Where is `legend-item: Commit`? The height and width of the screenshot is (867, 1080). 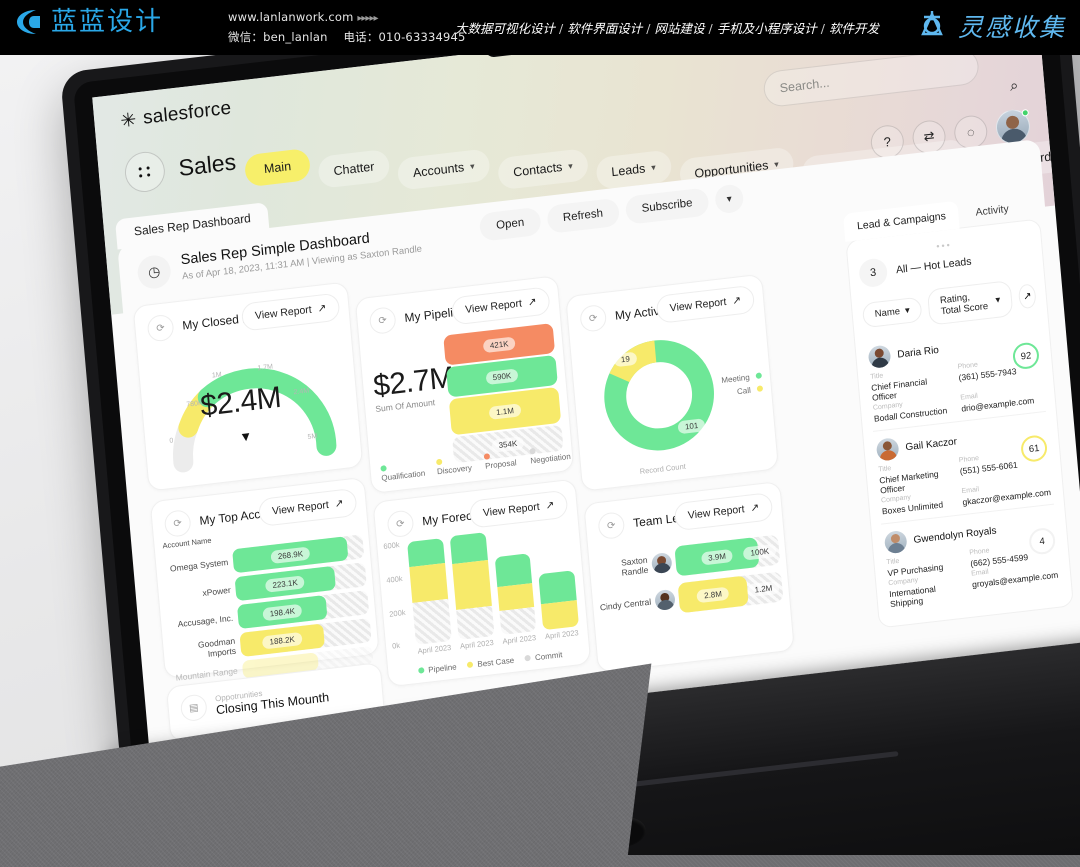
legend-item: Commit is located at coordinates (543, 656).